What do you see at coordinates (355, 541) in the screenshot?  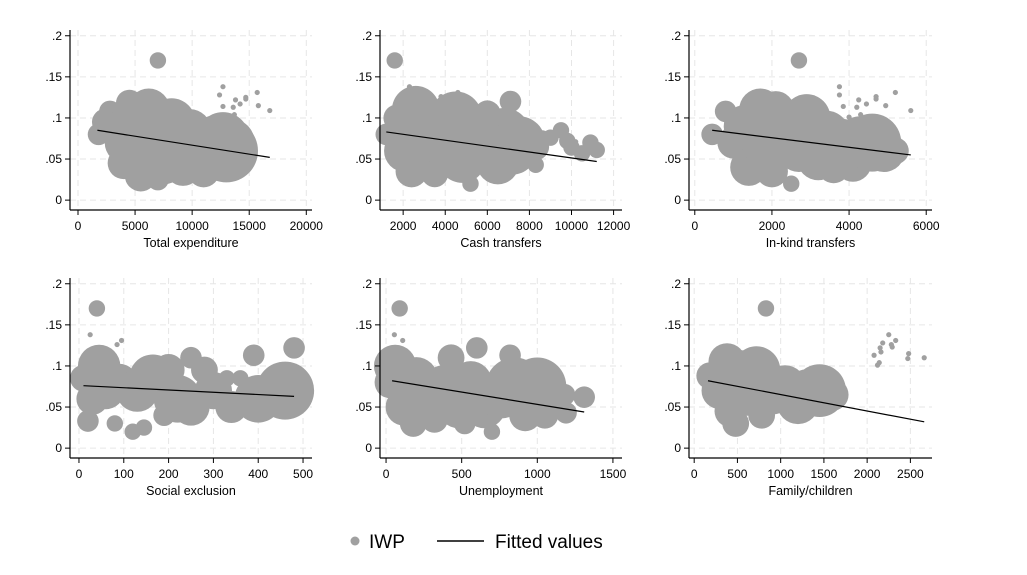 I see `legend-marker-iwp` at bounding box center [355, 541].